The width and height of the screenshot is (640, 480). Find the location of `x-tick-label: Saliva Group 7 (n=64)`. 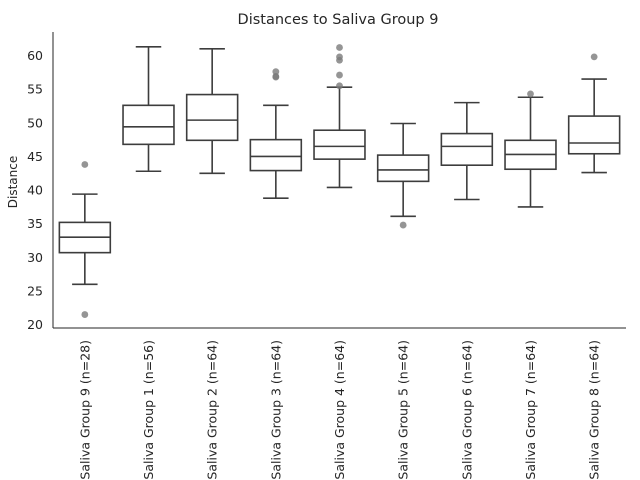

x-tick-label: Saliva Group 7 (n=64) is located at coordinates (530, 410).